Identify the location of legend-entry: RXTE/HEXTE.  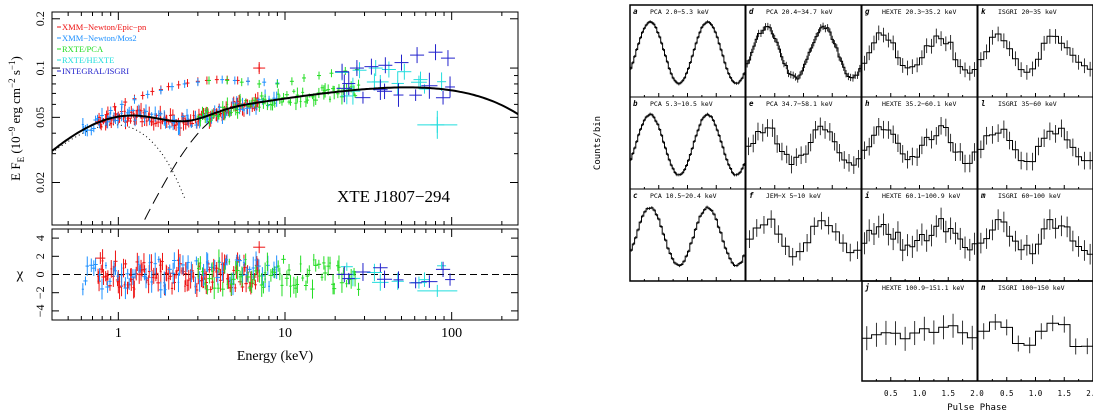
(88, 60).